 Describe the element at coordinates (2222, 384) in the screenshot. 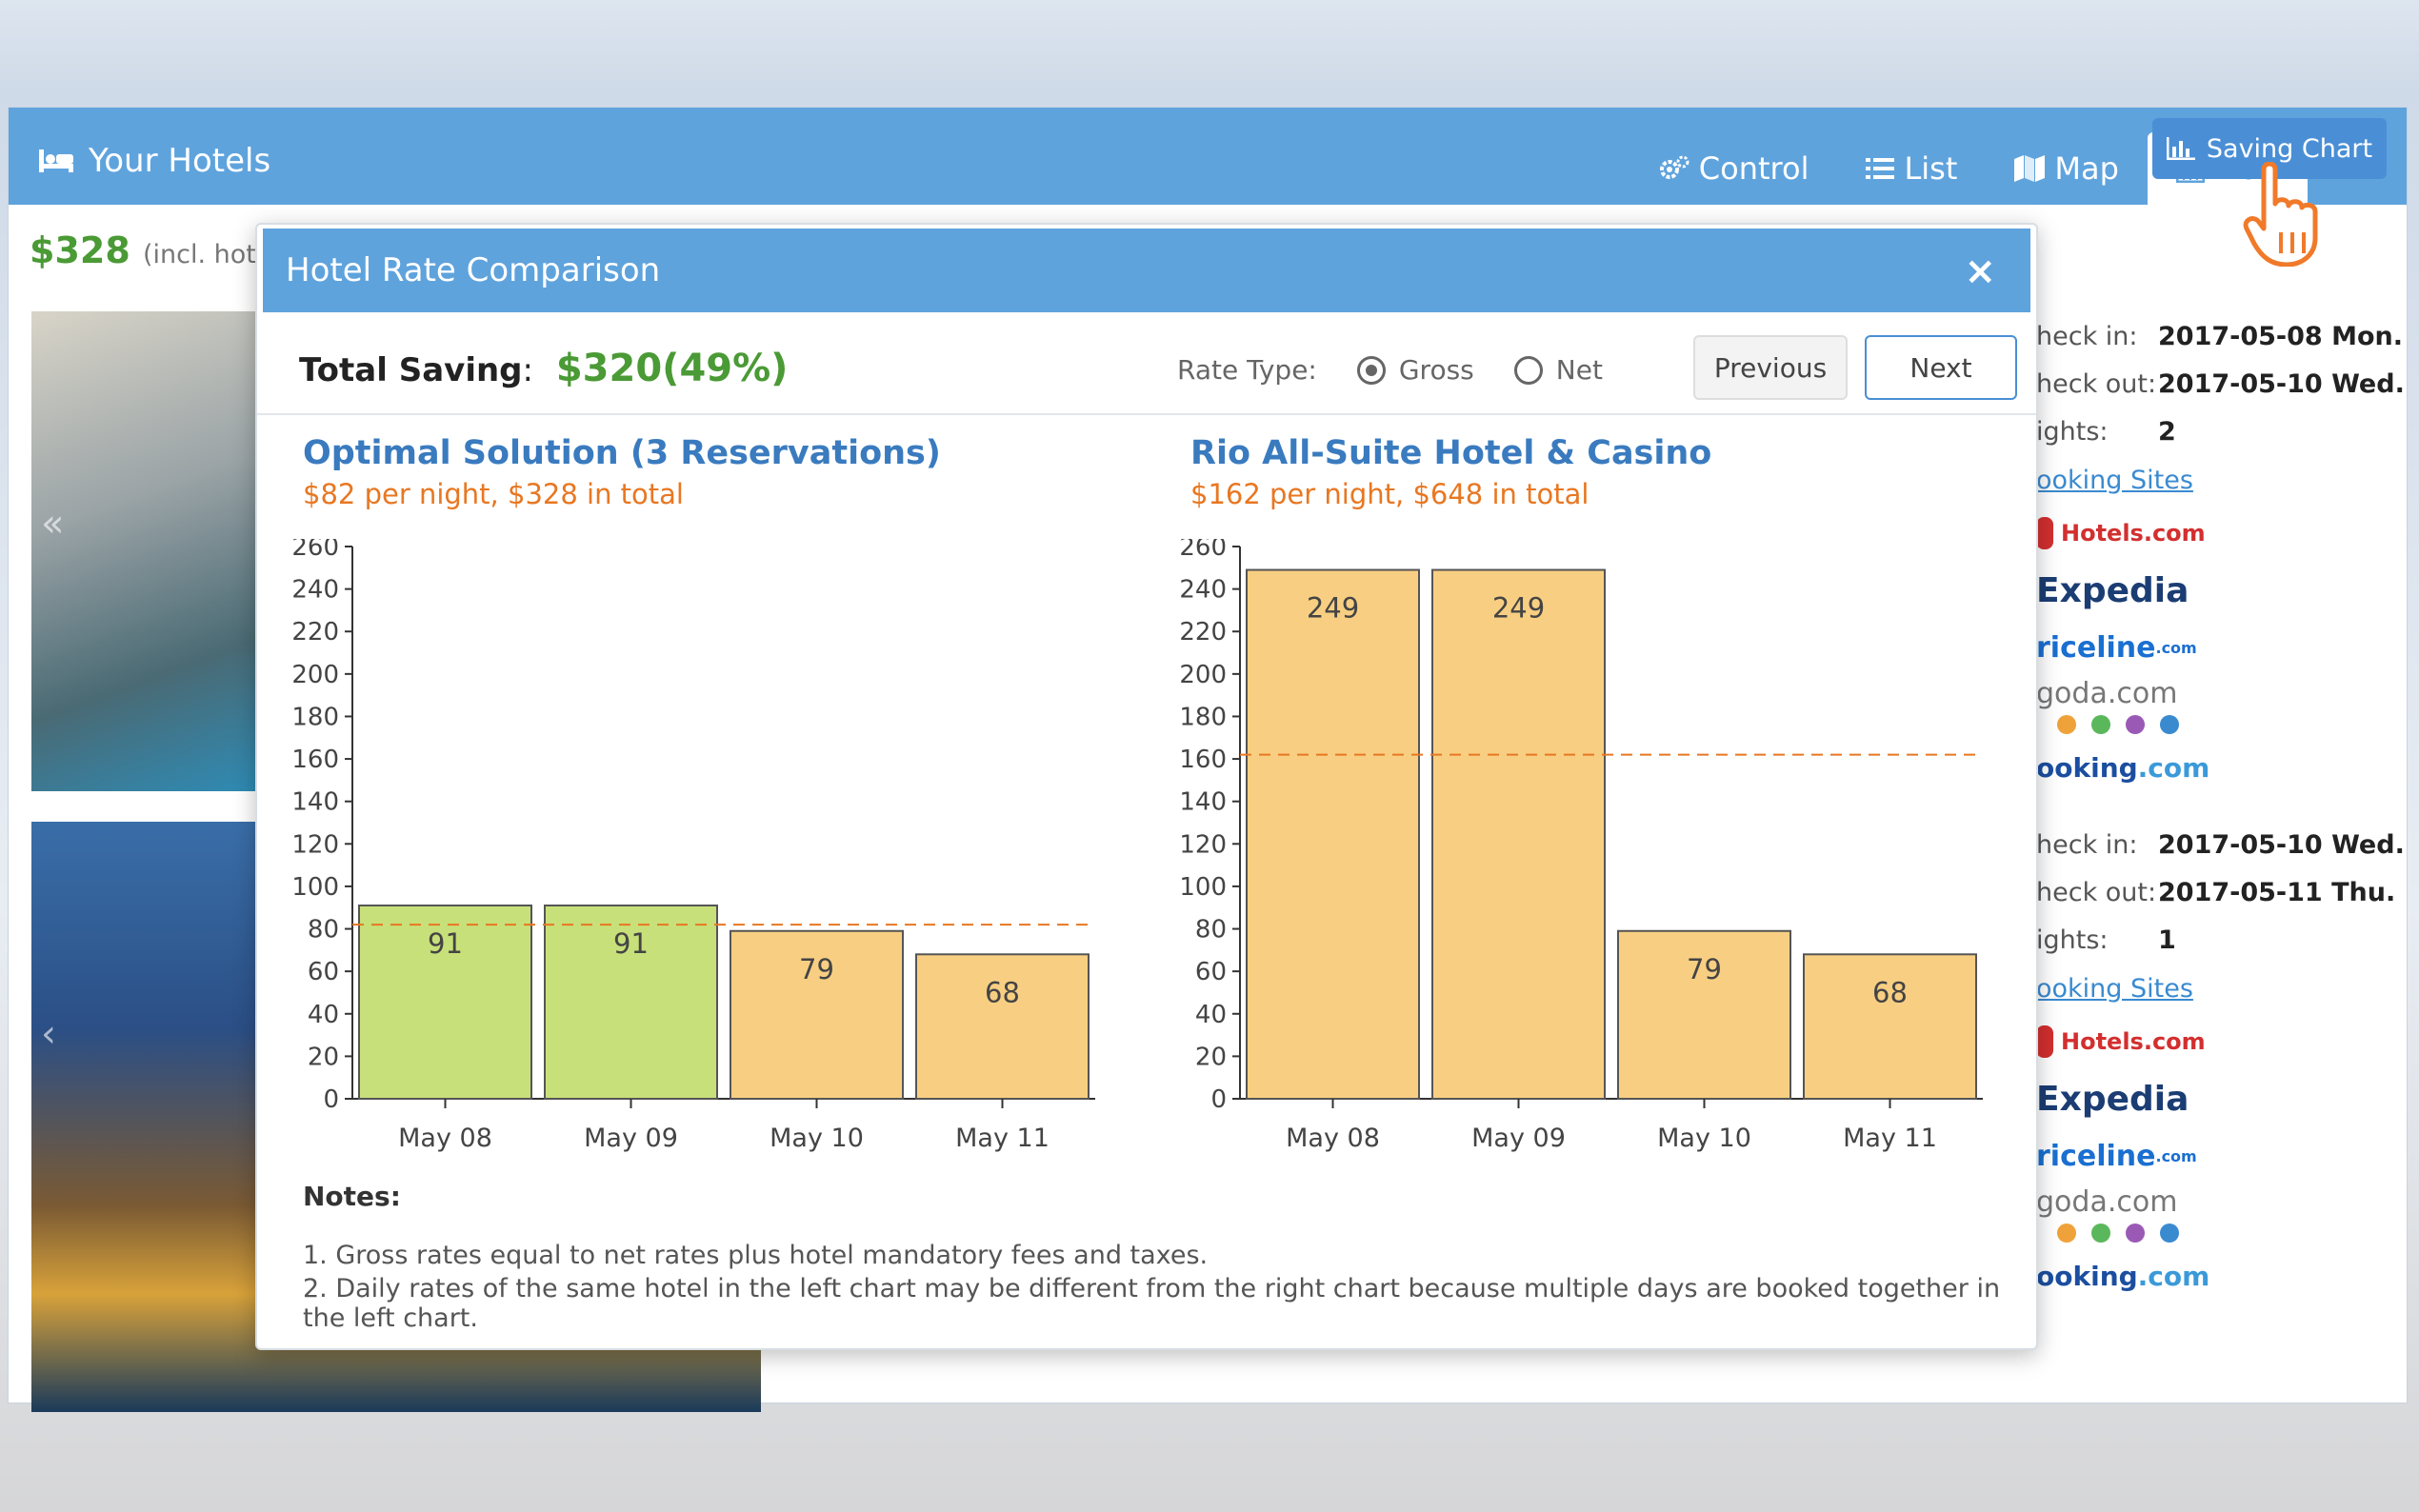

I see `check-out-row: heck out: 2017-05-10 Wed.` at that location.